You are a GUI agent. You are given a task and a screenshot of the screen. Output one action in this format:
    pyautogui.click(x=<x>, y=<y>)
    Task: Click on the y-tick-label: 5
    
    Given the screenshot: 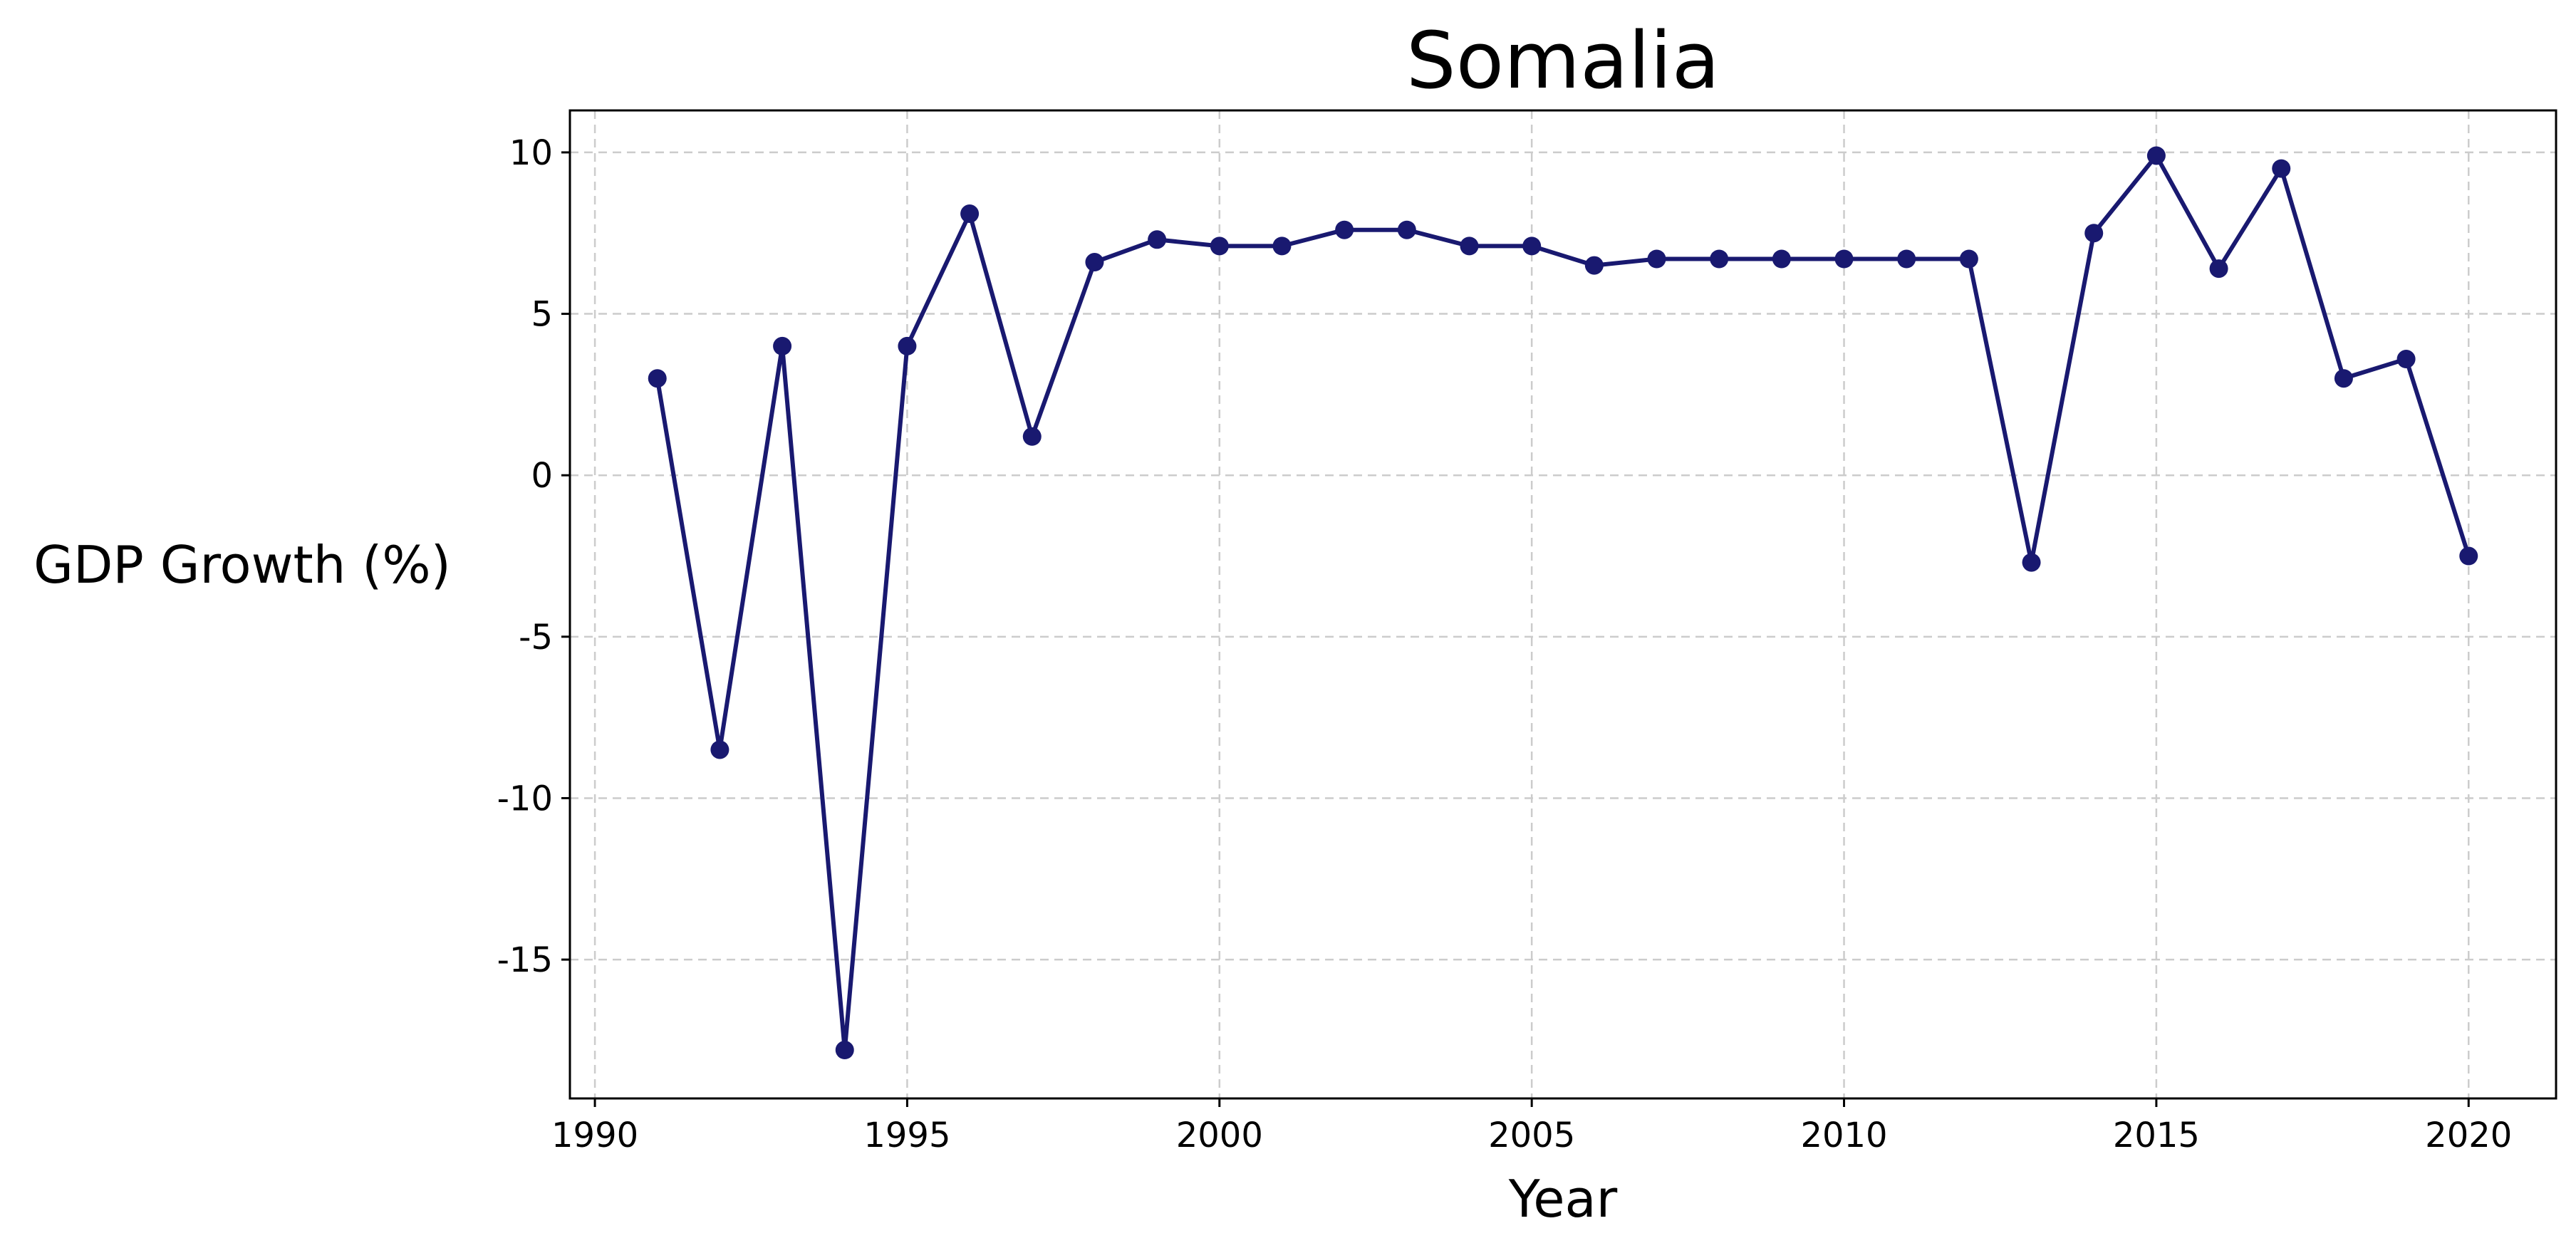 What is the action you would take?
    pyautogui.click(x=542, y=315)
    